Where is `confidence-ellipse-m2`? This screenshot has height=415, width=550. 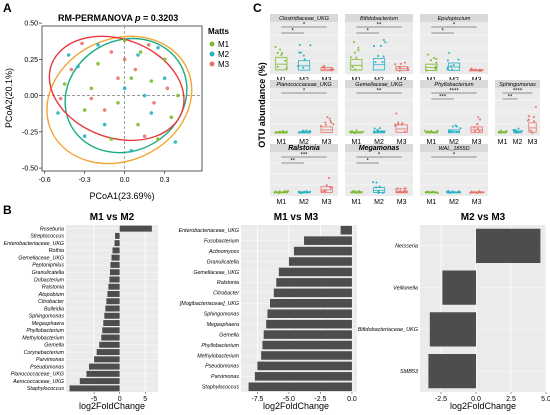 confidence-ellipse-m2 is located at coordinates (119, 100).